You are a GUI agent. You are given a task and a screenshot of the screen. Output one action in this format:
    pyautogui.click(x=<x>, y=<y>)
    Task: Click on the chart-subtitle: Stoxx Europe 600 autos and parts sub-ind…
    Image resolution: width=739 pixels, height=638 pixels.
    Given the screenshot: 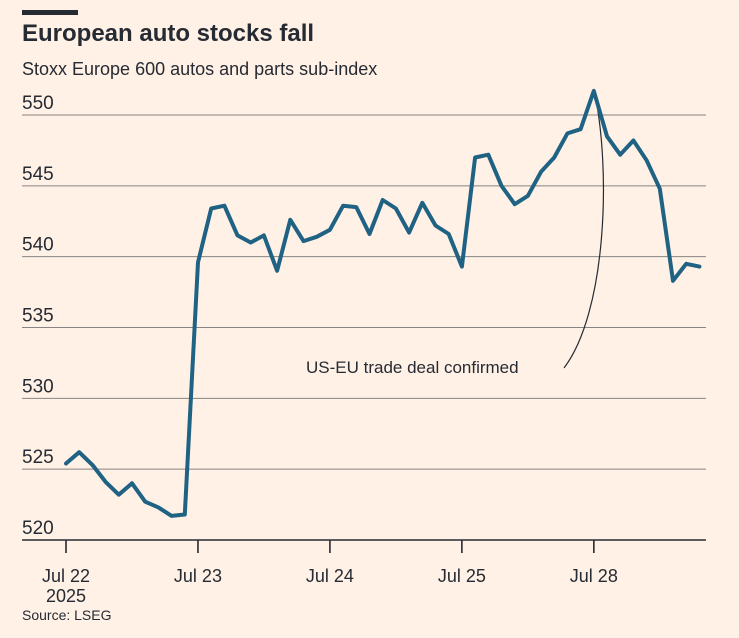 What is the action you would take?
    pyautogui.click(x=200, y=69)
    